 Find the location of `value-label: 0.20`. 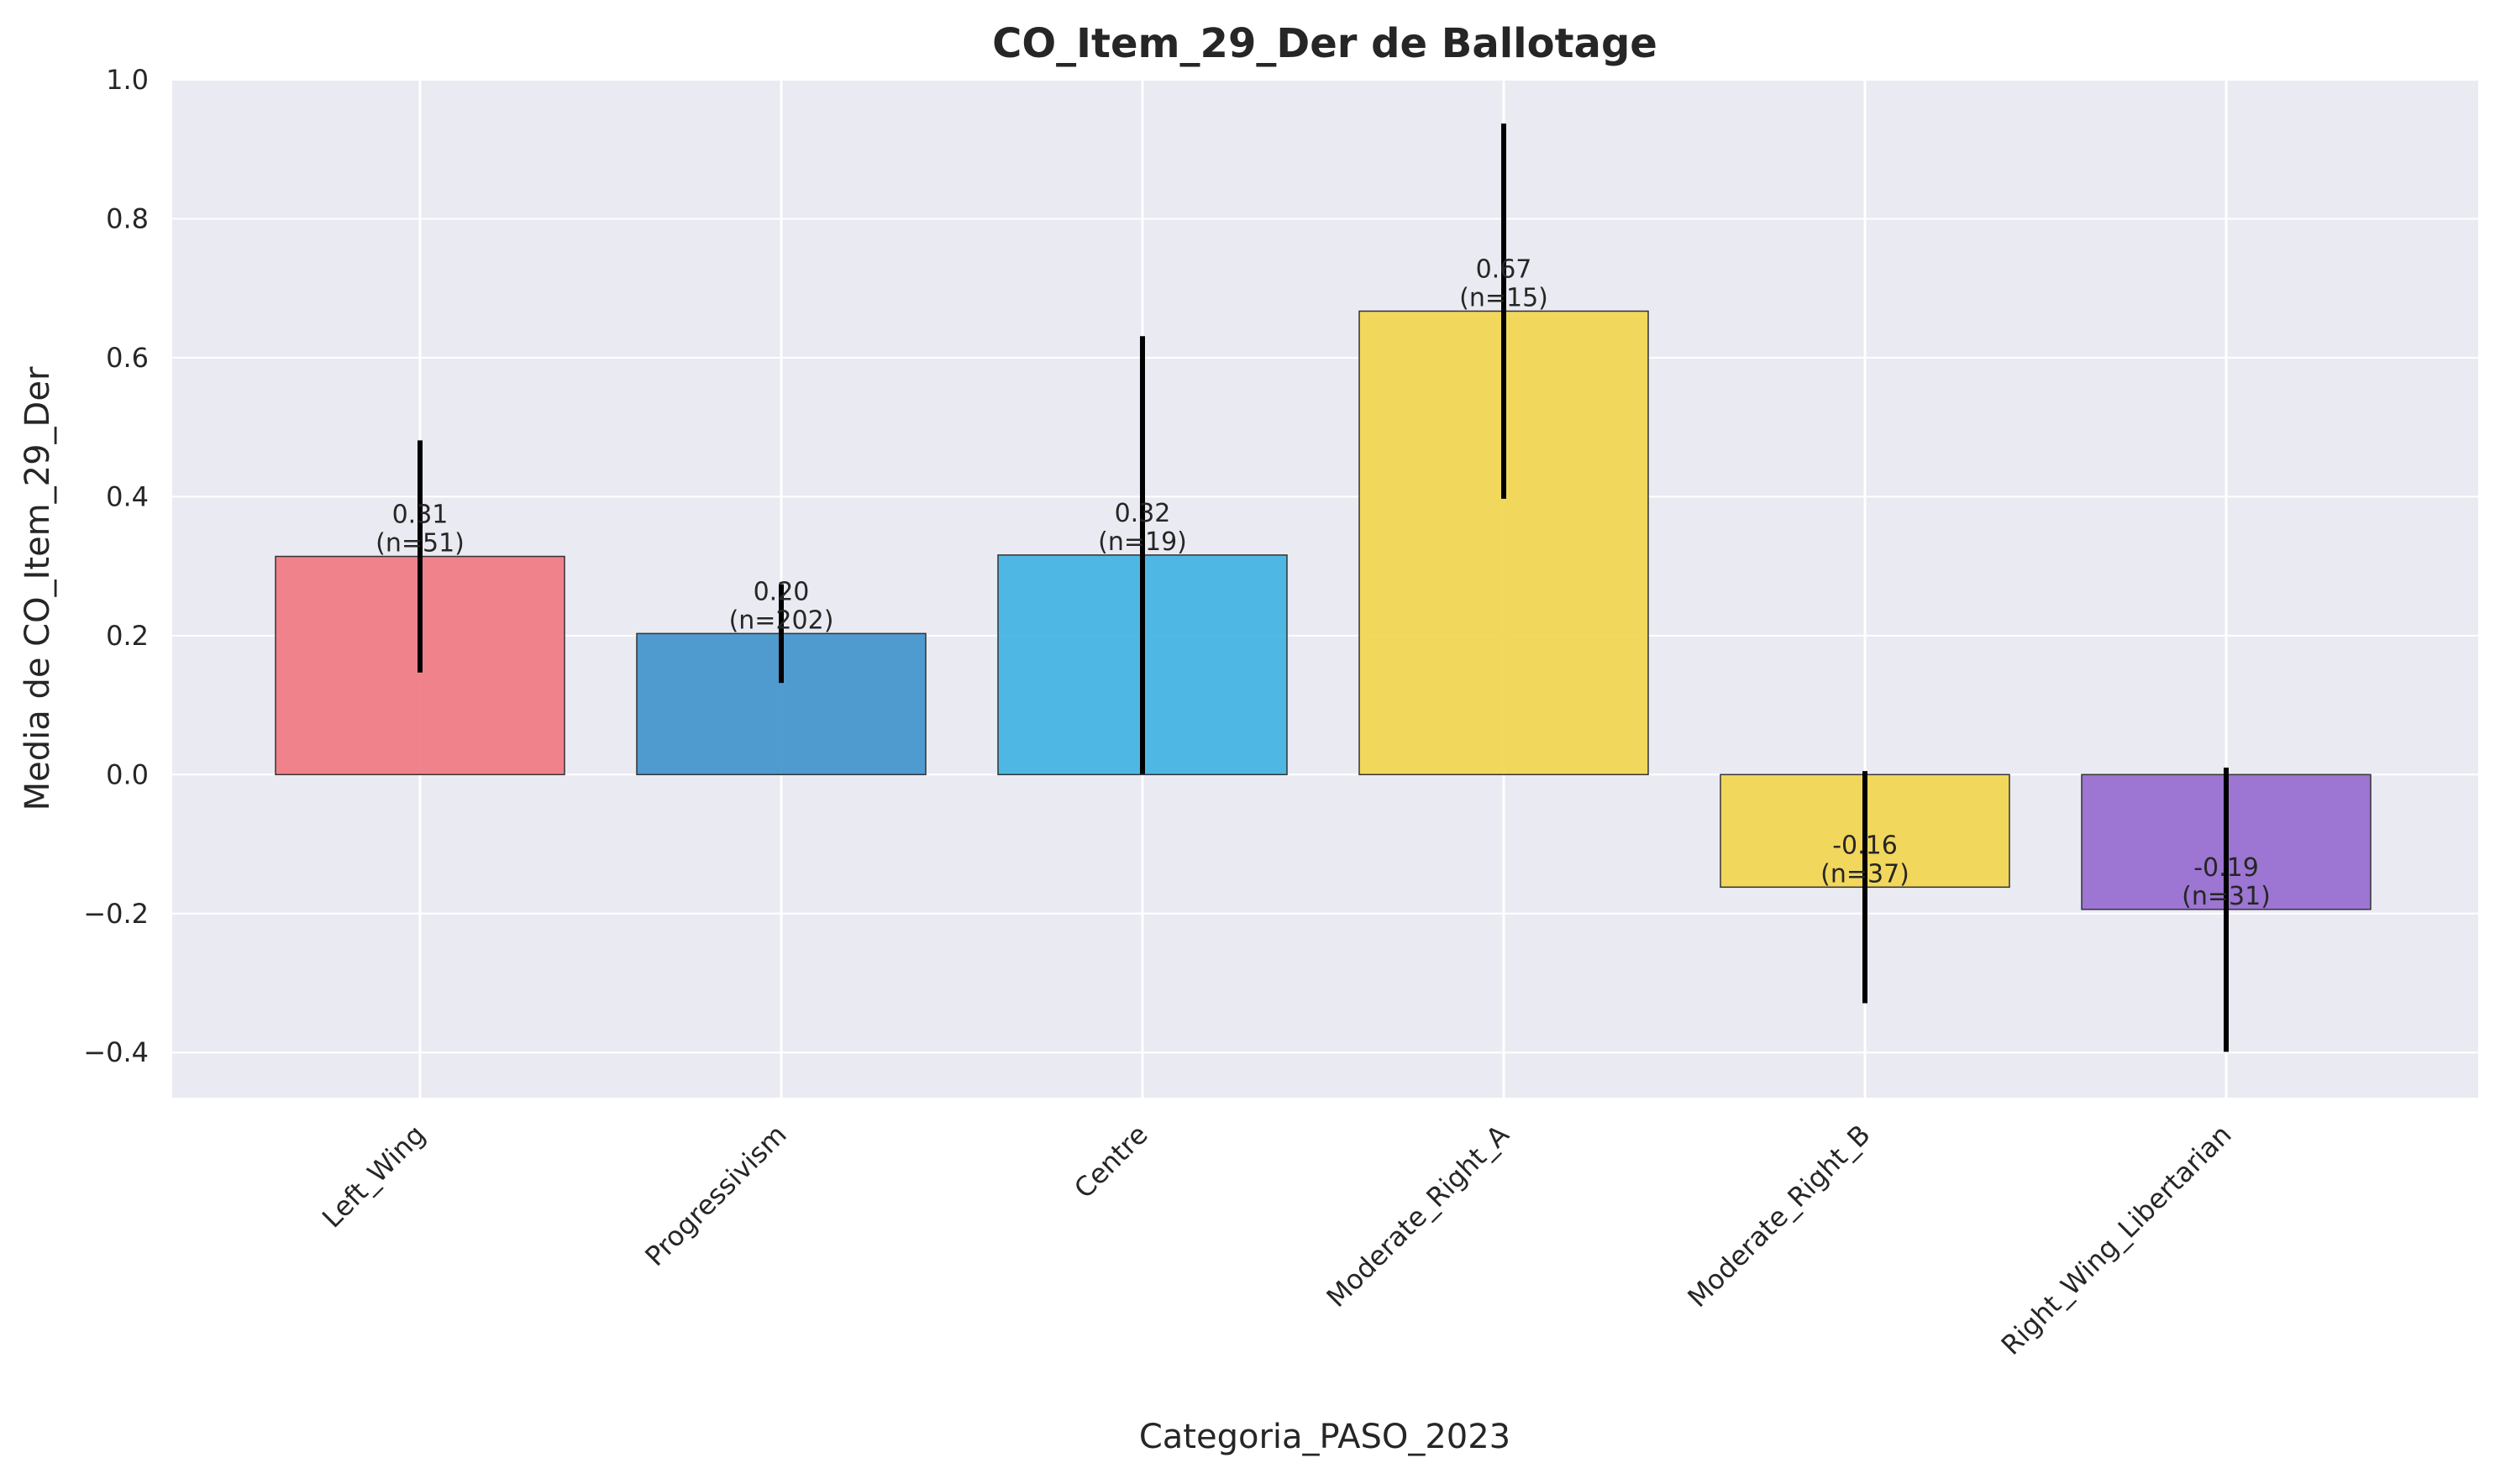

value-label: 0.20 is located at coordinates (782, 592).